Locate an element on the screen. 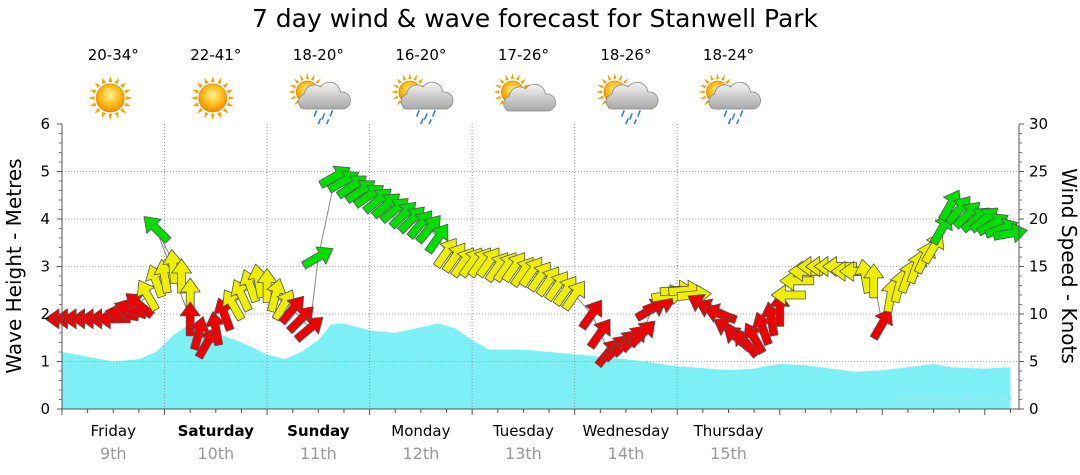 This screenshot has width=1080, height=475. day-name: Sunday is located at coordinates (318, 431).